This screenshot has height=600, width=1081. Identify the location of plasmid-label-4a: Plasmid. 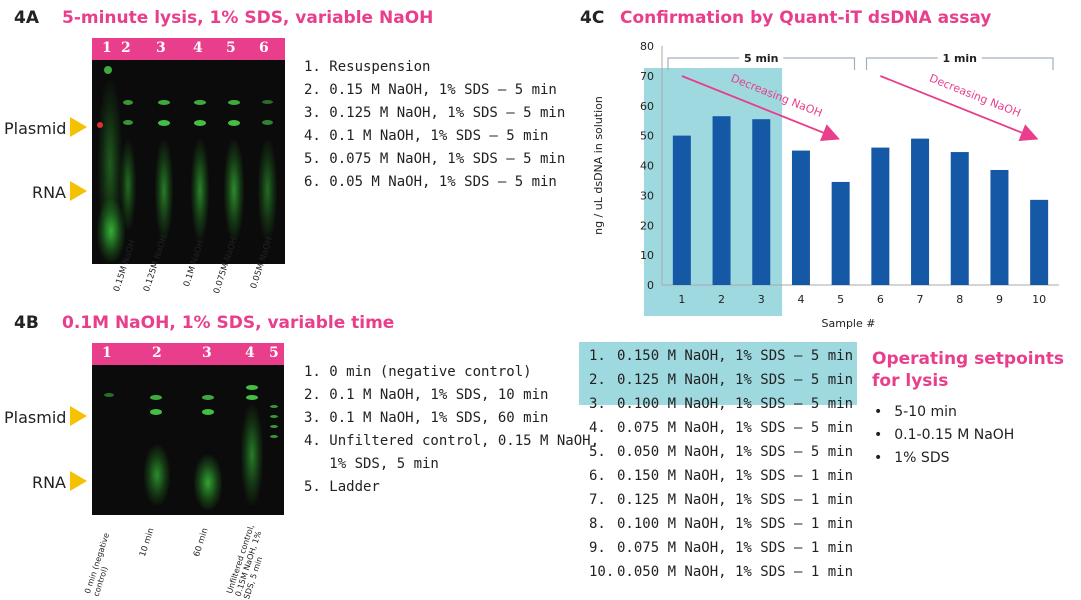
(35, 128).